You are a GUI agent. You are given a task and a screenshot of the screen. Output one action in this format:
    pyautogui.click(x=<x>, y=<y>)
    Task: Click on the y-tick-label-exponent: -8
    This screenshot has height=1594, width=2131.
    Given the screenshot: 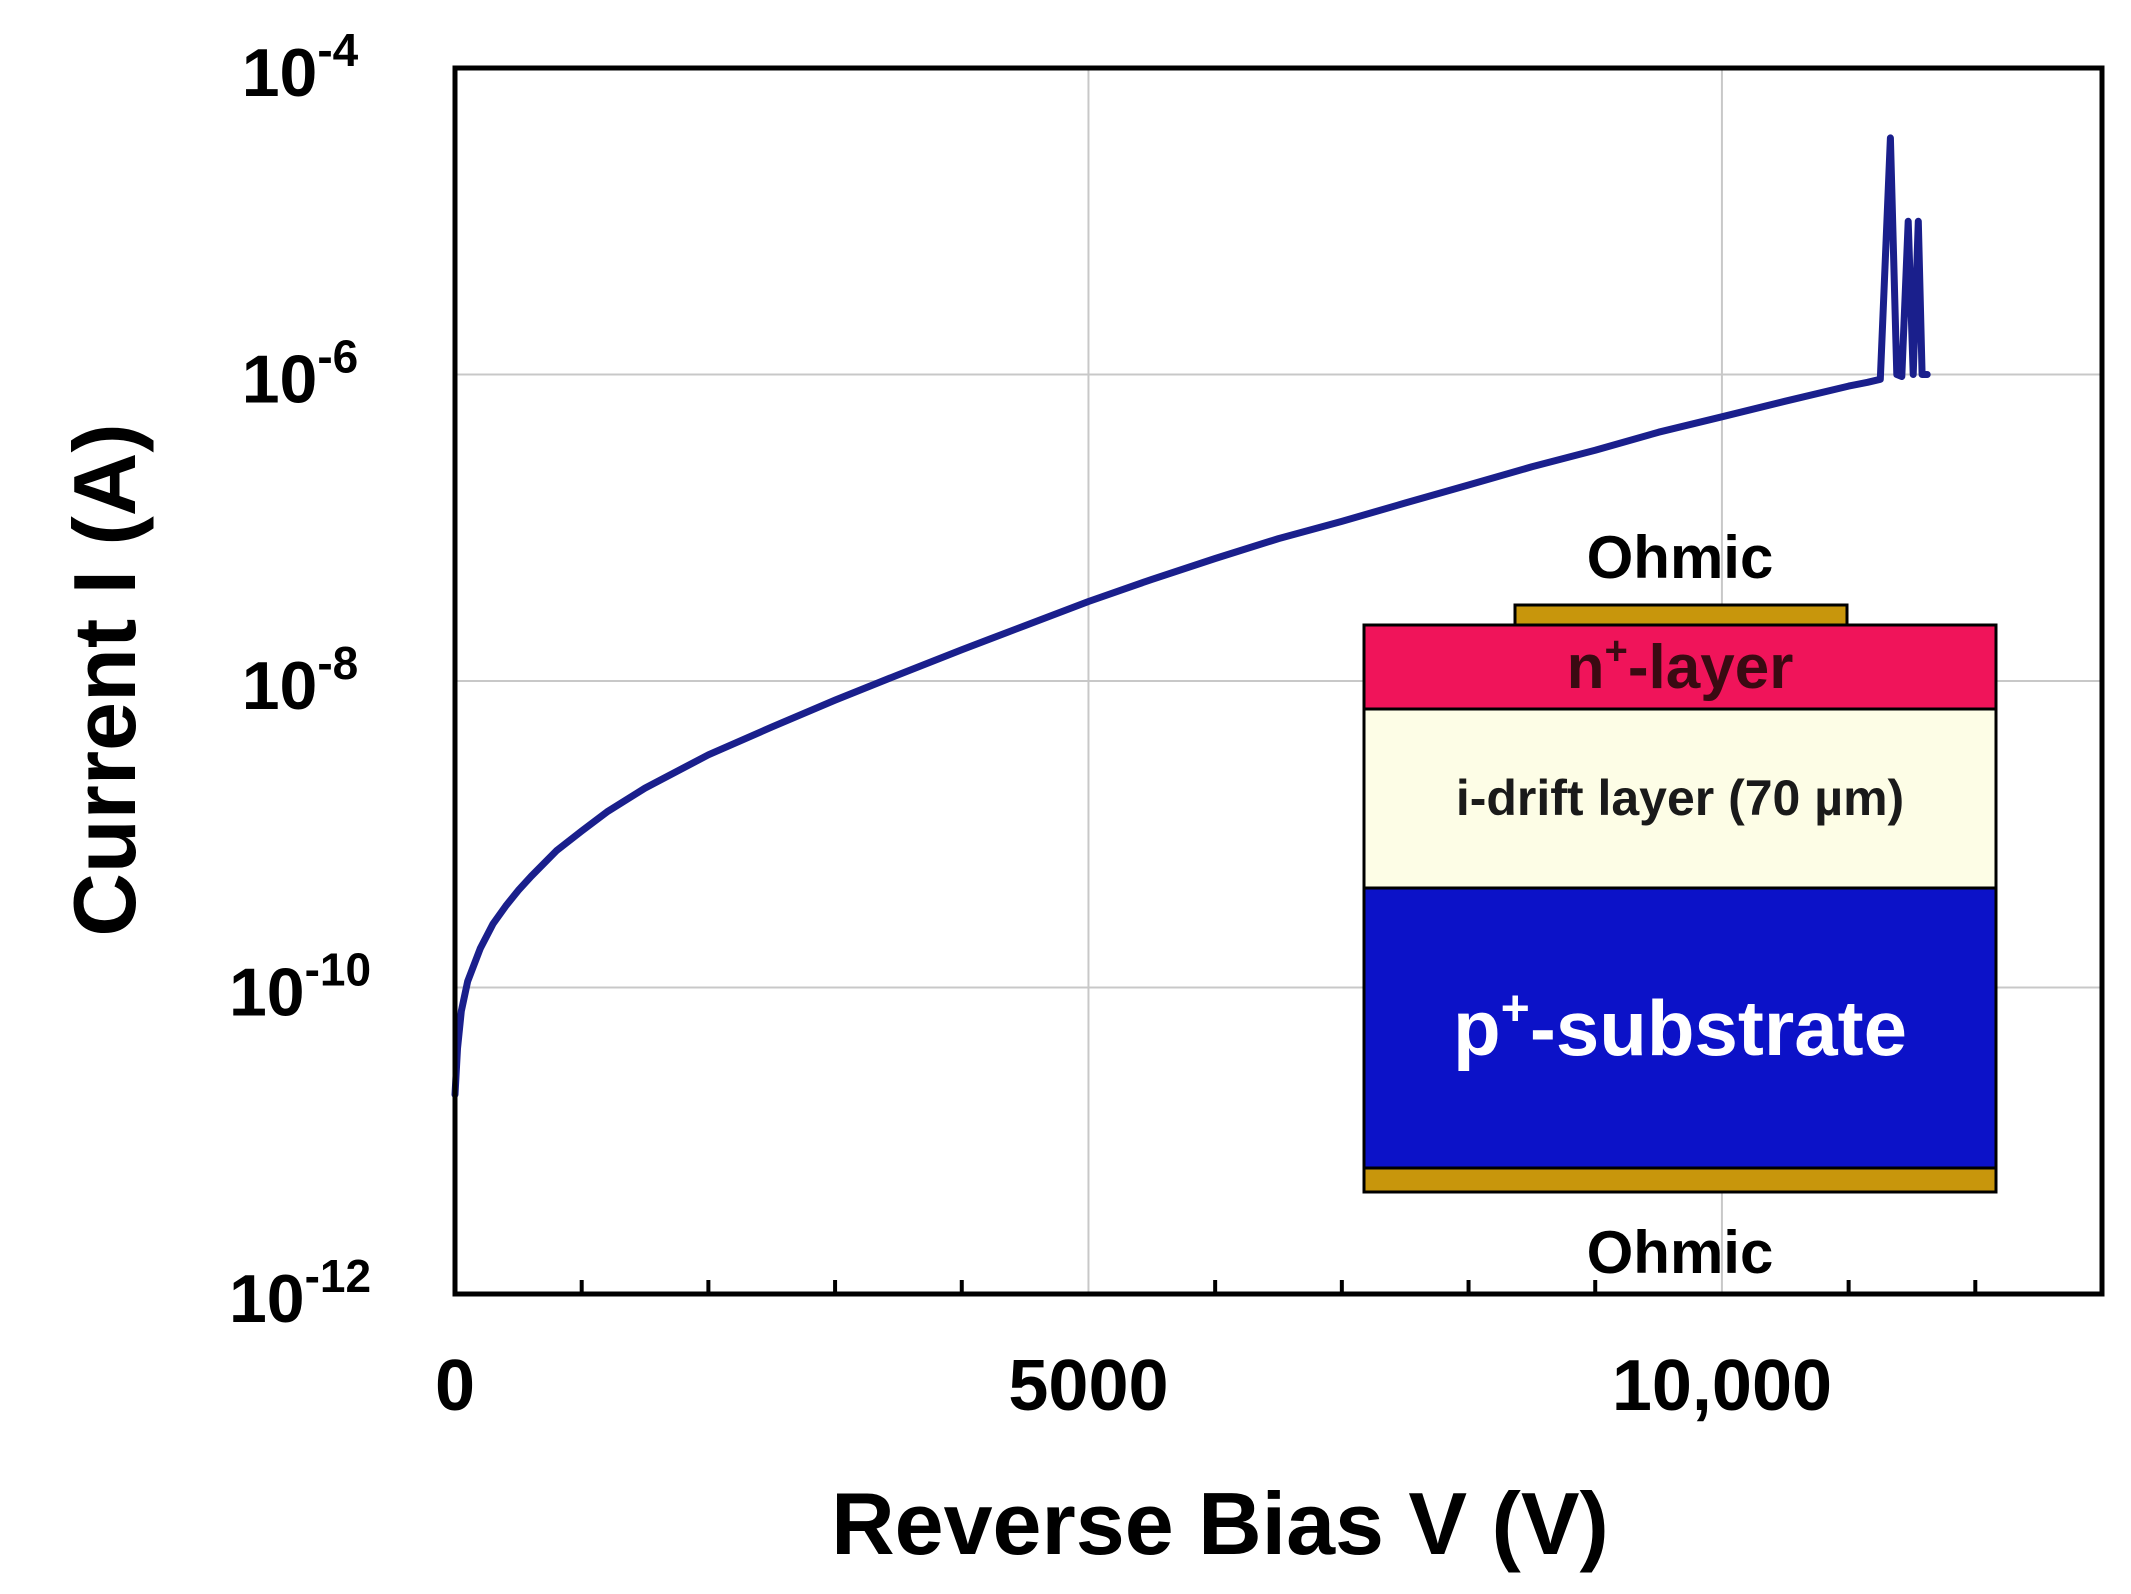 What is the action you would take?
    pyautogui.click(x=337, y=663)
    